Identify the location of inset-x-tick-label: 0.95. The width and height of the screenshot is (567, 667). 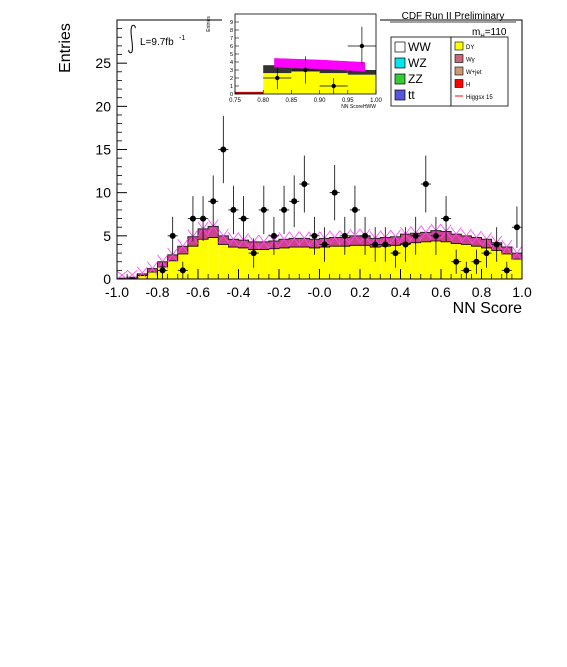
(348, 101).